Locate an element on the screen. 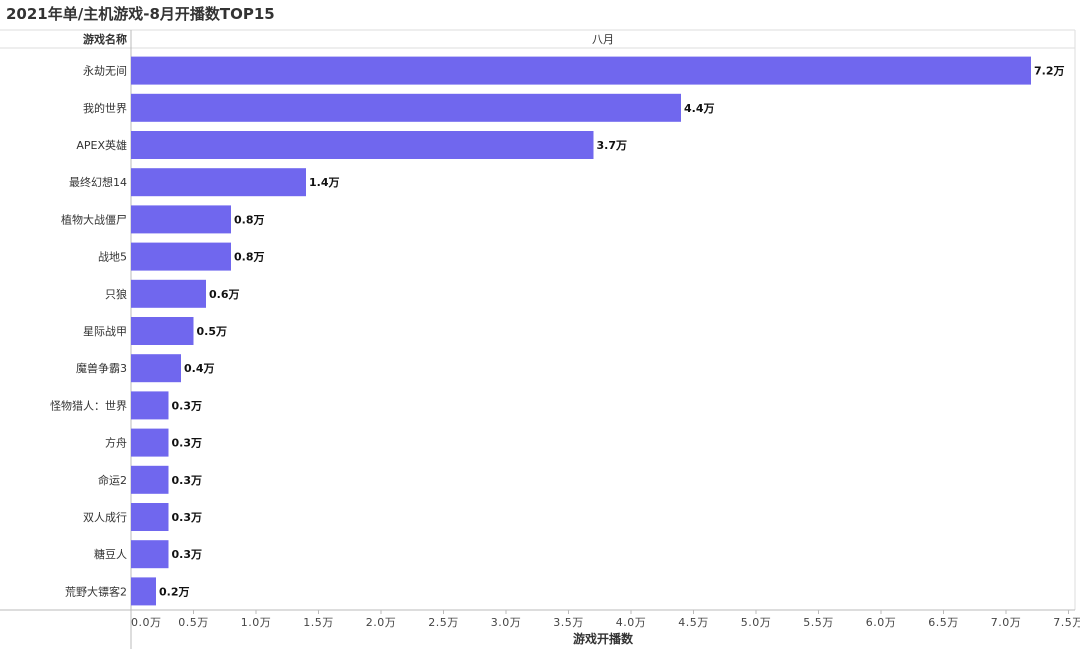 This screenshot has height=649, width=1080. value-label: 7.2万 is located at coordinates (1049, 71).